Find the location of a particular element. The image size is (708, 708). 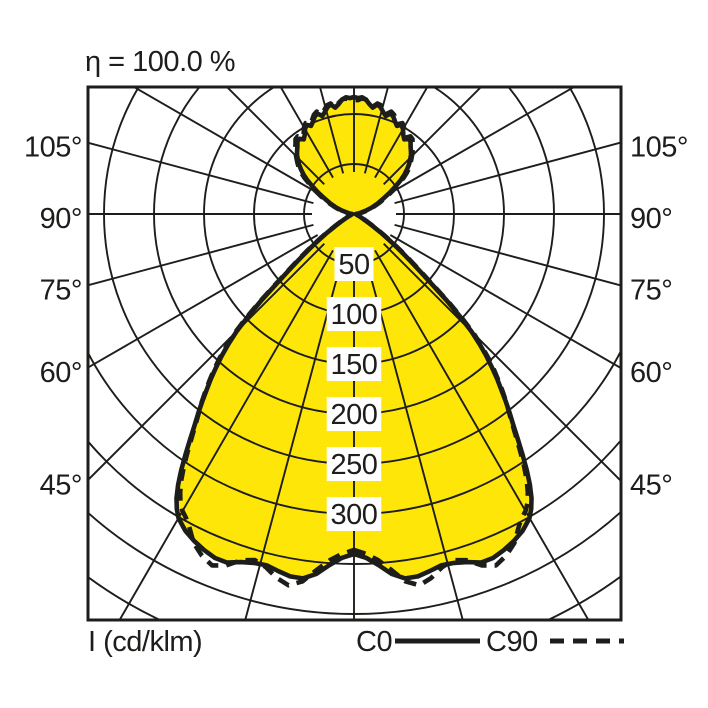

angle-label-right-105: 105° is located at coordinates (659, 148).